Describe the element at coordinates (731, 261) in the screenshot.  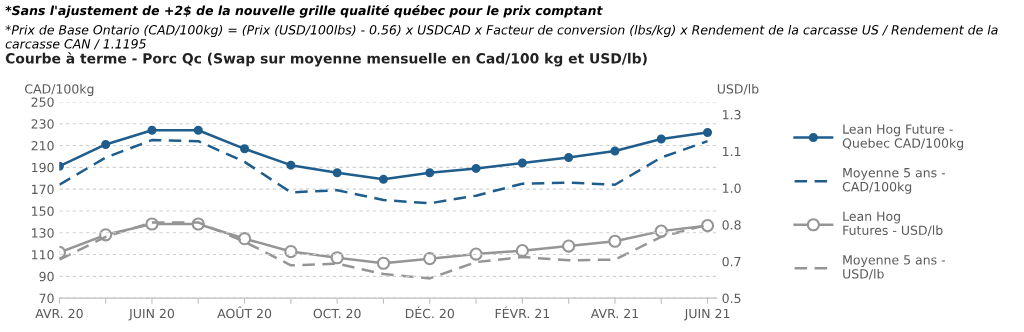
I see `y2-tick-label: 0.7` at that location.